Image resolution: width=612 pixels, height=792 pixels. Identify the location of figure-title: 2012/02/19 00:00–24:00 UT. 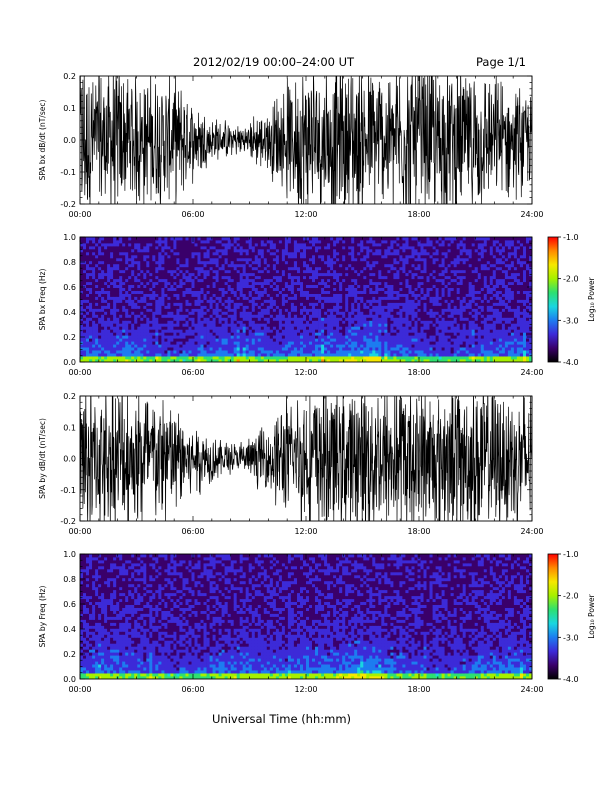
(274, 62).